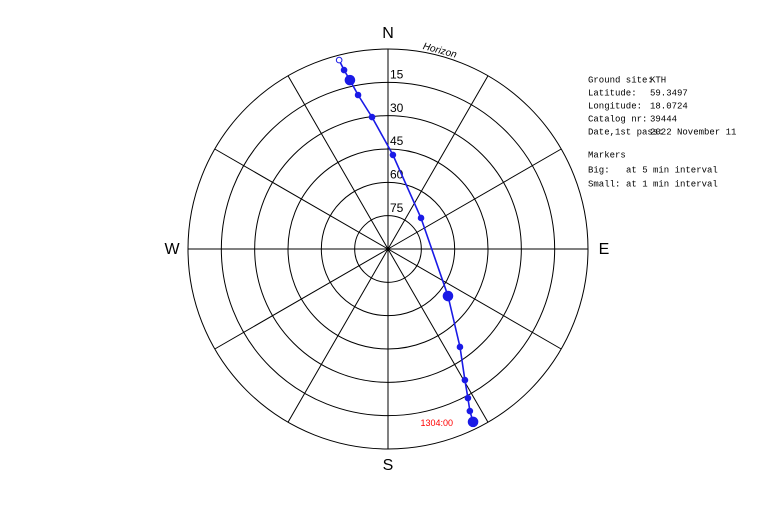 This screenshot has height=505, width=777. What do you see at coordinates (397, 208) in the screenshot?
I see `ring-label: 75` at bounding box center [397, 208].